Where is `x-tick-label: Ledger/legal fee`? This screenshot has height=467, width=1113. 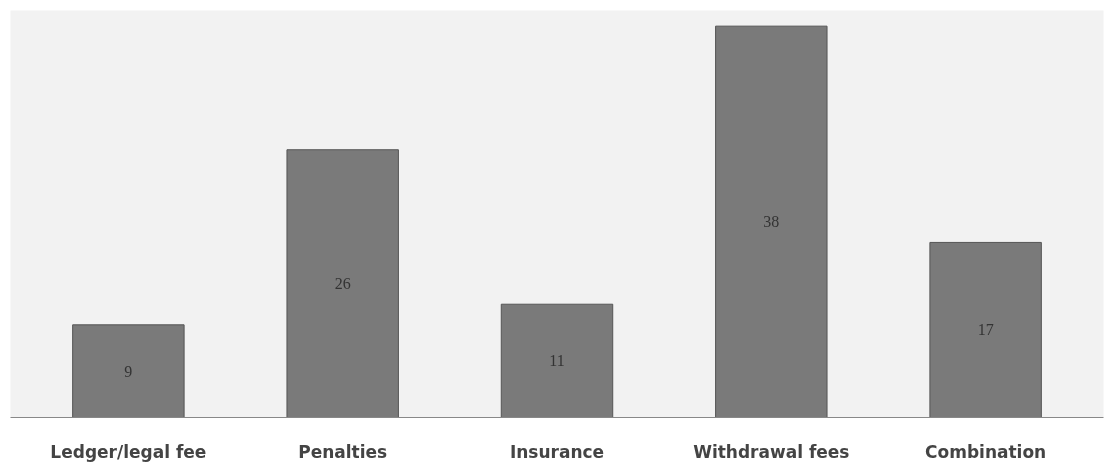 x-tick-label: Ledger/legal fee is located at coordinates (128, 451).